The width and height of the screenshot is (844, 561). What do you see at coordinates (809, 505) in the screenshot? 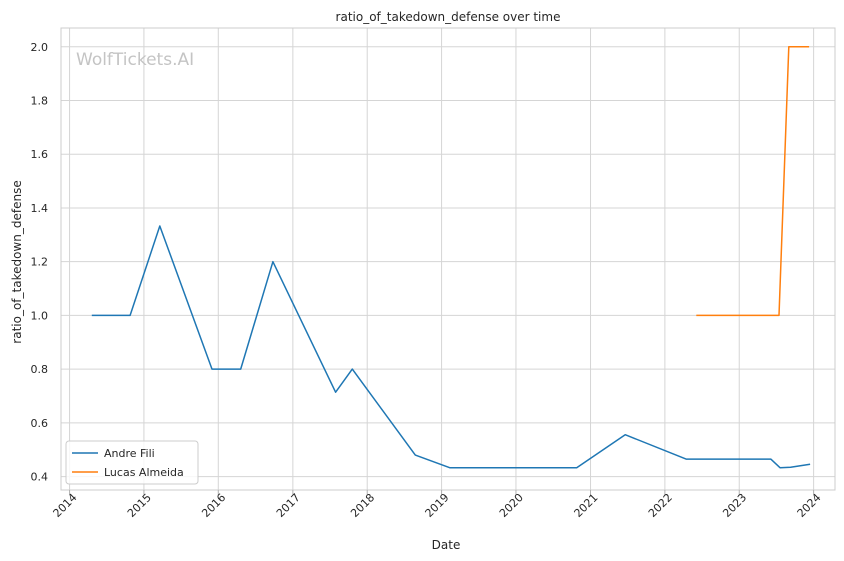
I see `x-tick-label: 2024` at bounding box center [809, 505].